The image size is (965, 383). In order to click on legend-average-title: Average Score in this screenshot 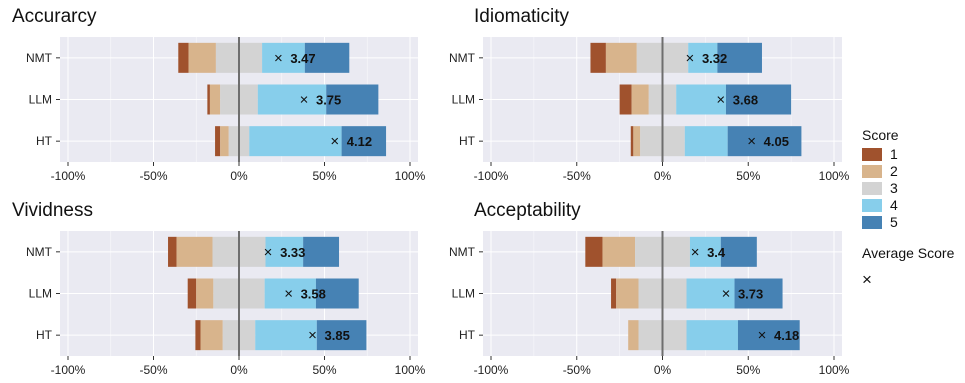, I will do `click(908, 253)`.